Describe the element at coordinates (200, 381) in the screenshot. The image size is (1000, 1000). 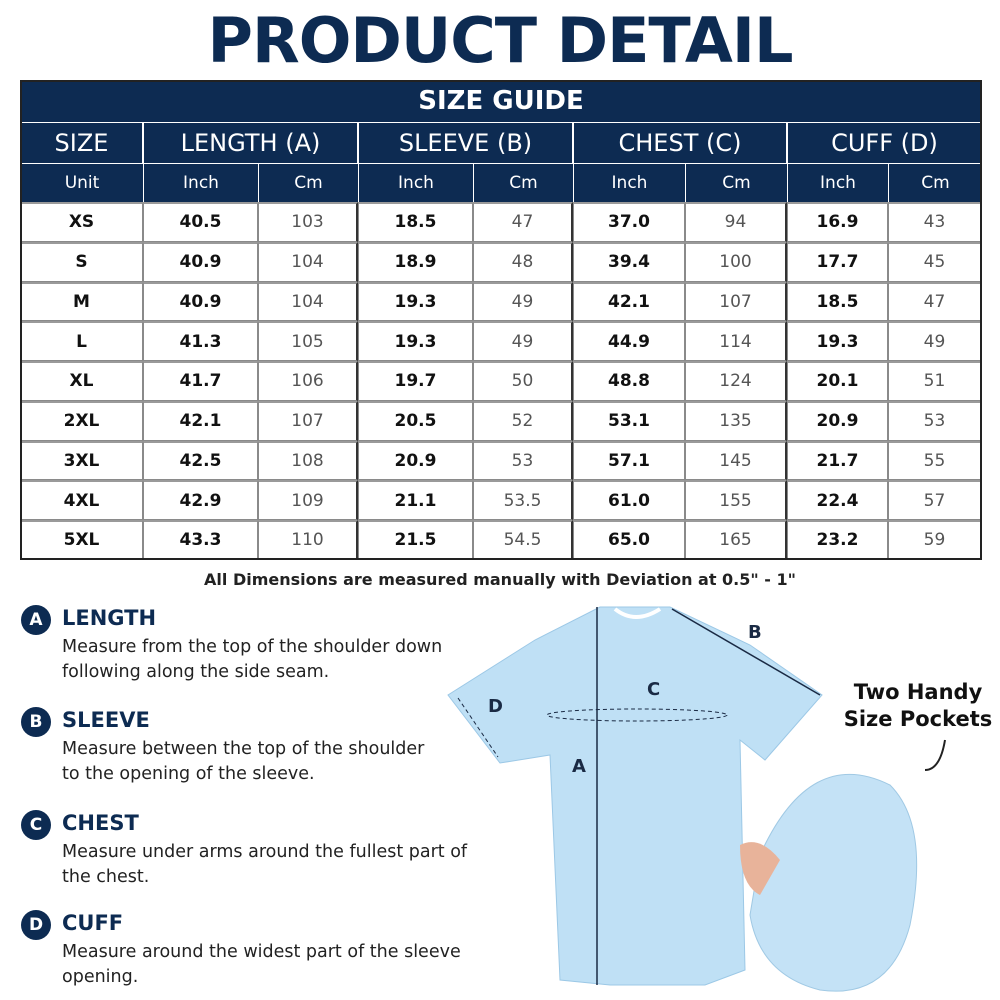
I see `table-cell: 41.7` at that location.